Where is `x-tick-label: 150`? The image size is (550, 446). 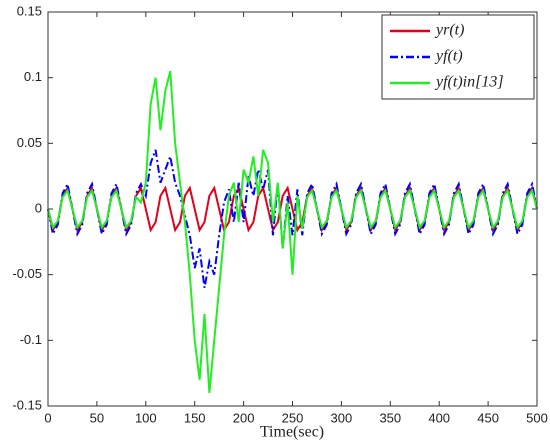 x-tick-label: 150 is located at coordinates (195, 417).